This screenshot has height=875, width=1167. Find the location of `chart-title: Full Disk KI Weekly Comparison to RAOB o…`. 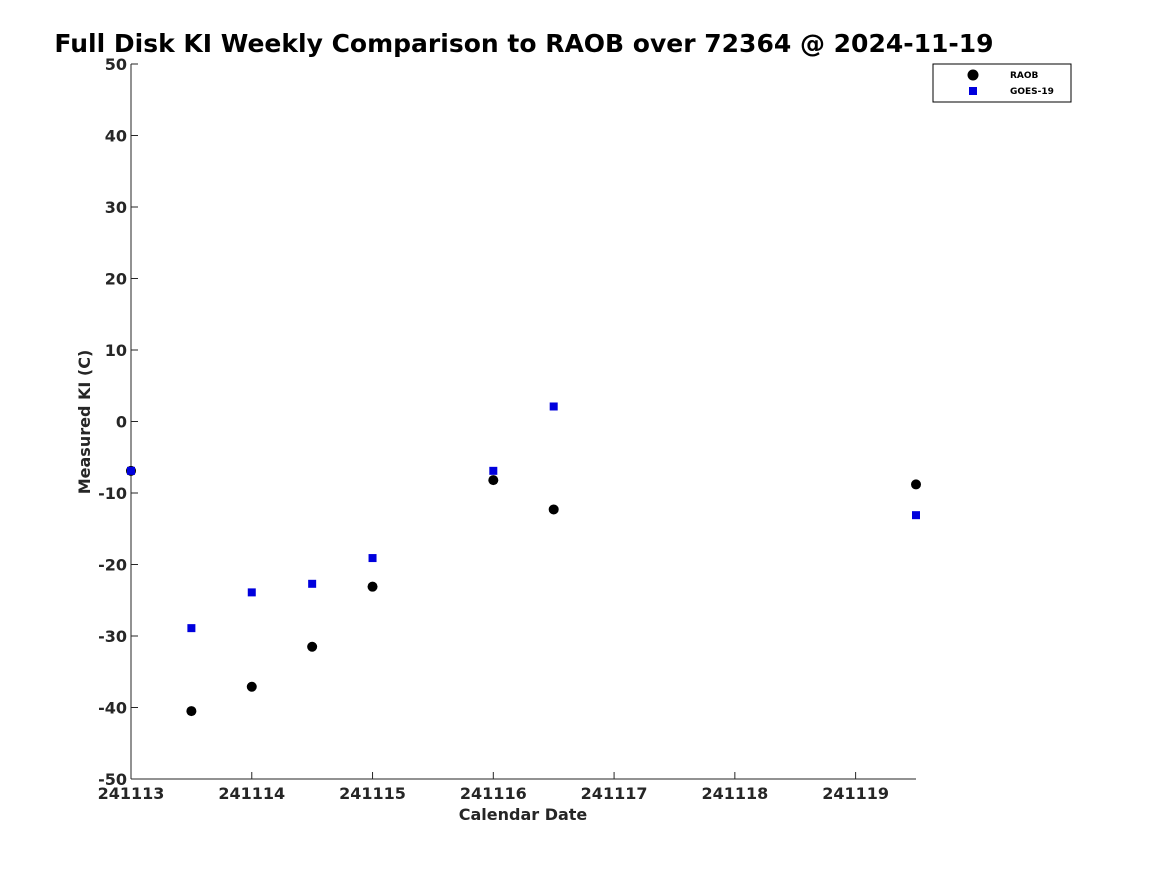

chart-title: Full Disk KI Weekly Comparison to RAOB o… is located at coordinates (523, 43).